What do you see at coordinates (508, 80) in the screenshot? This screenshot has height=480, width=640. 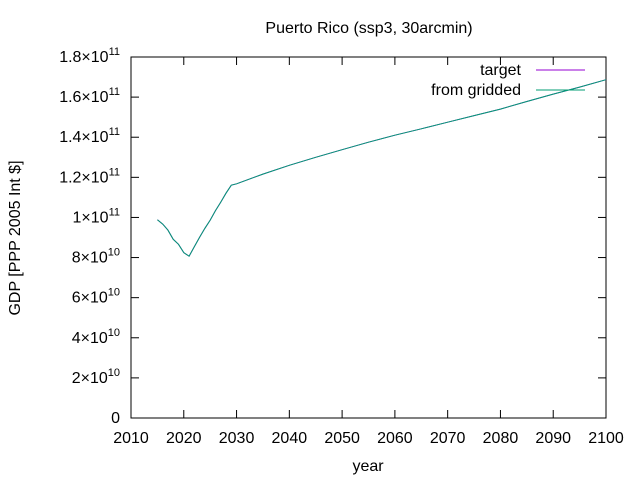 I see `legend: target from gridded` at bounding box center [508, 80].